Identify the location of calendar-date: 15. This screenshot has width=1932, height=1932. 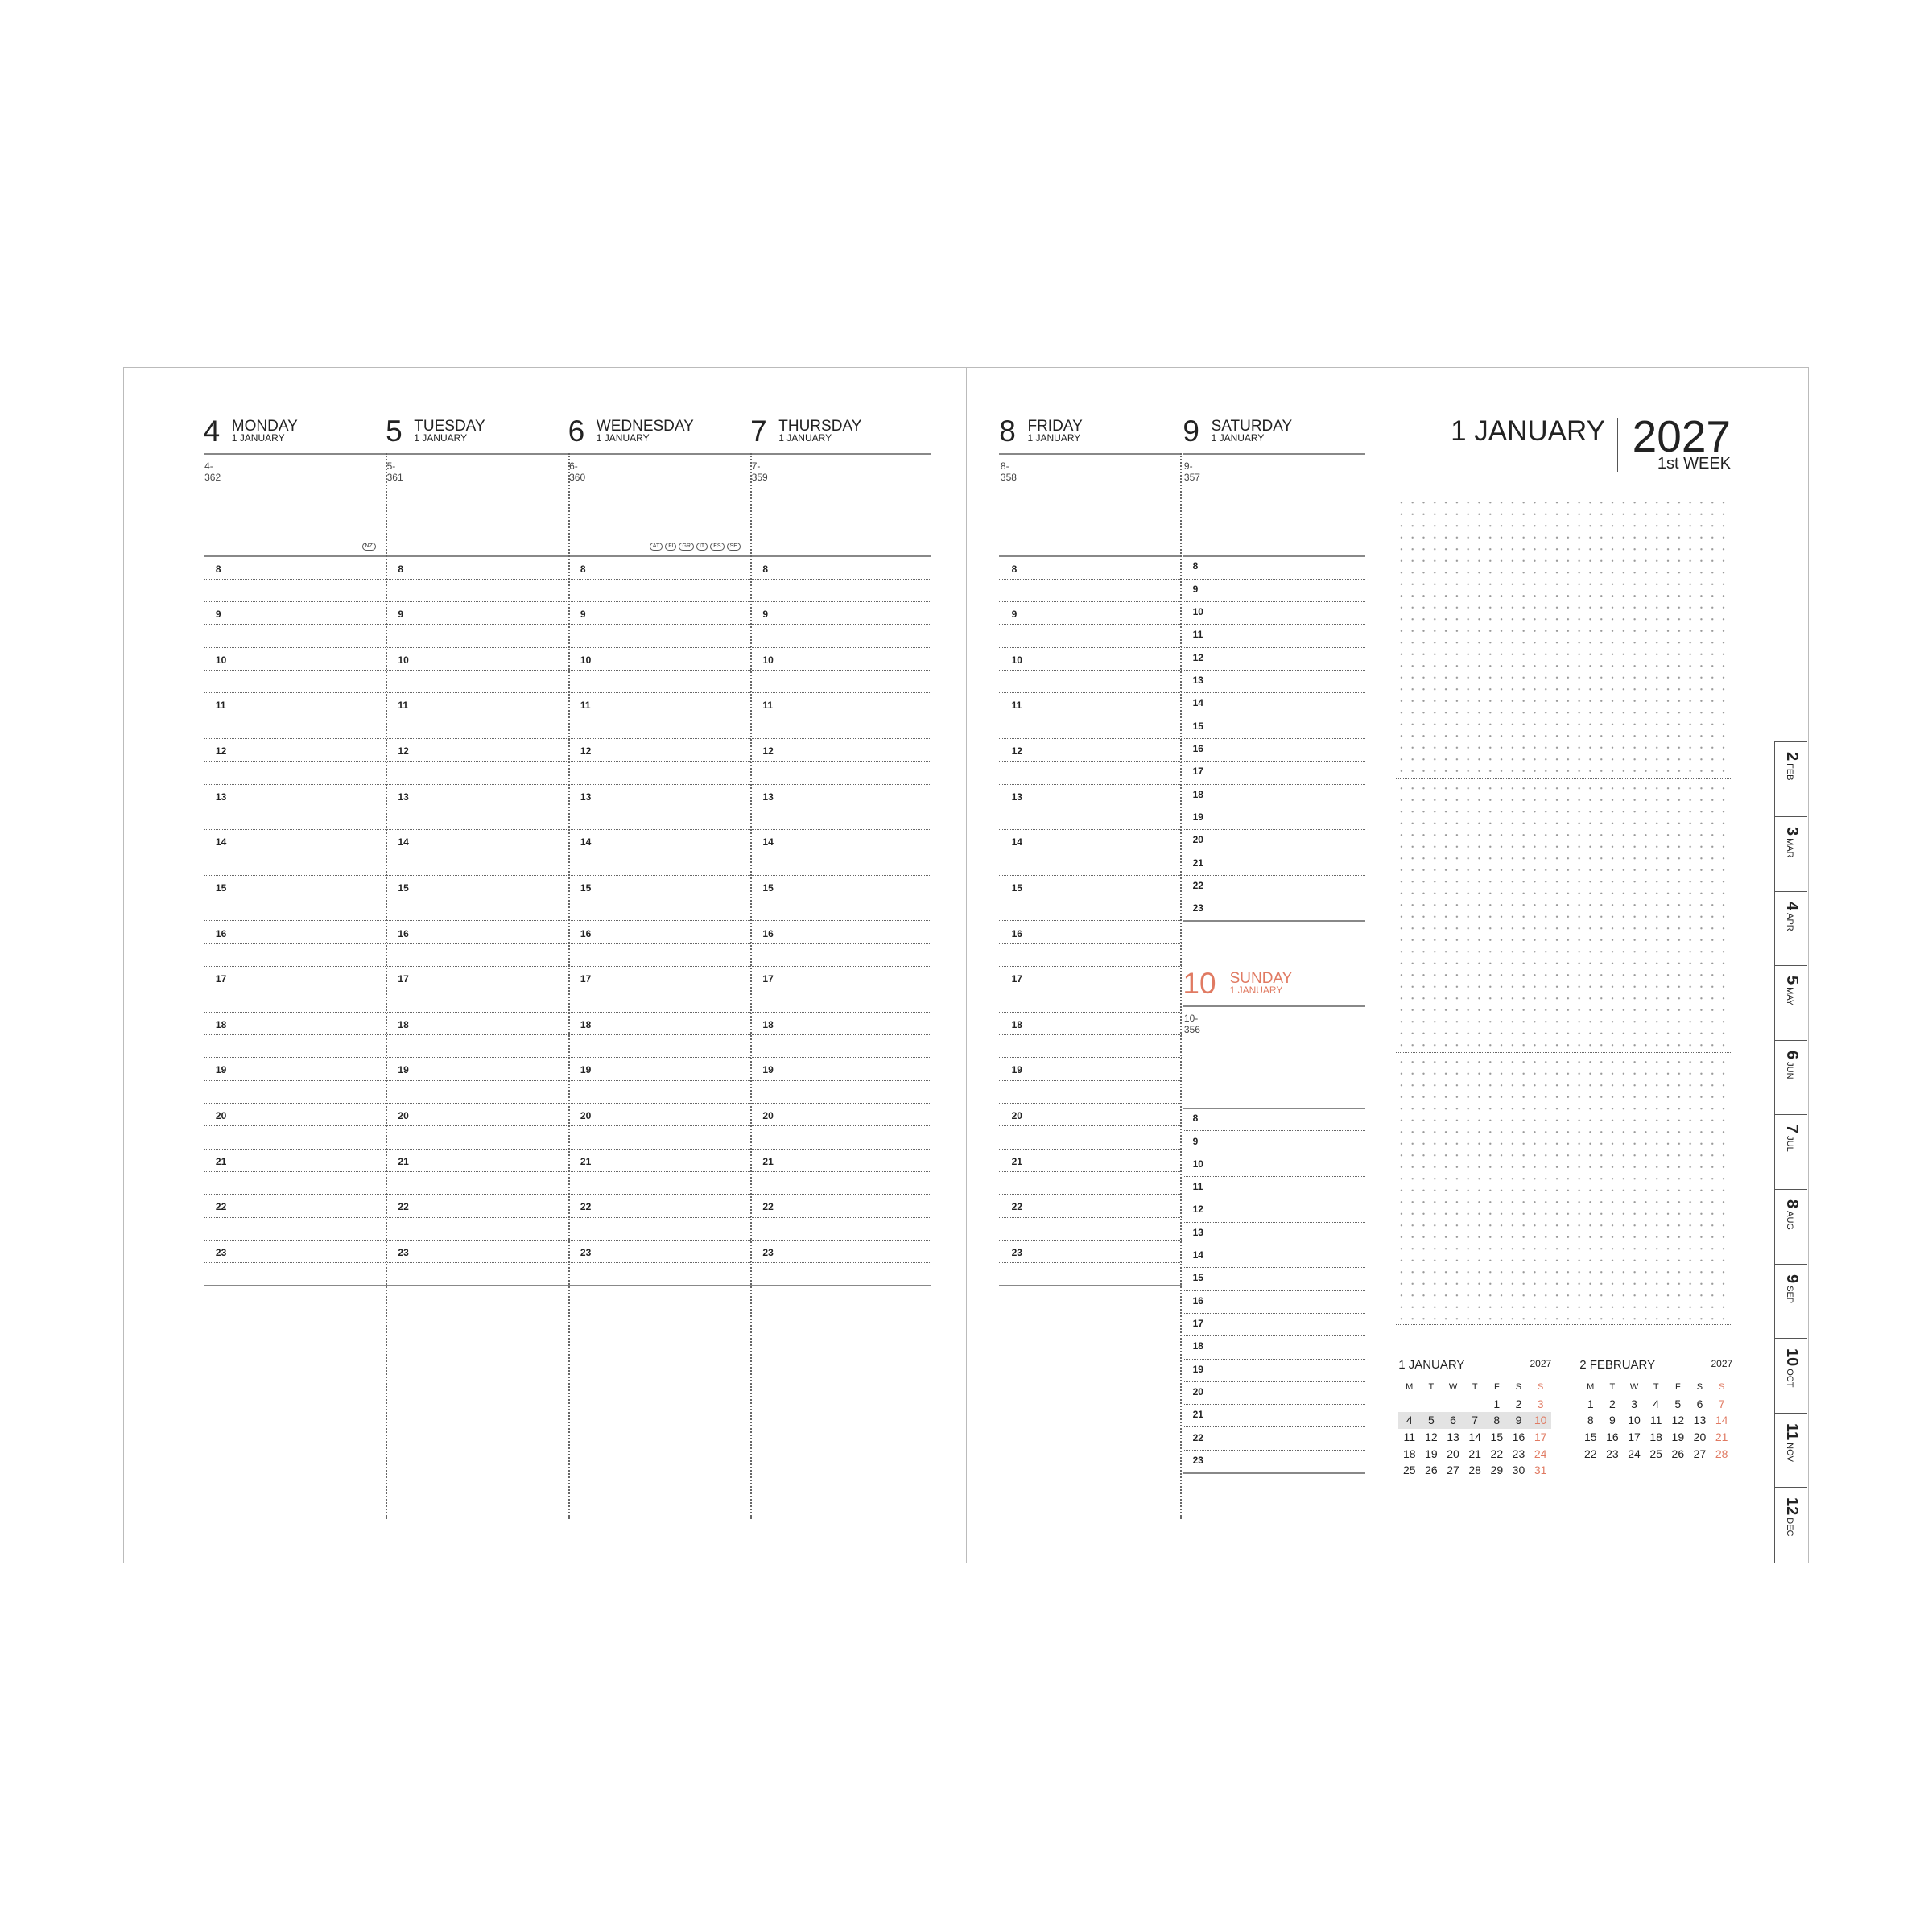
(1497, 1437).